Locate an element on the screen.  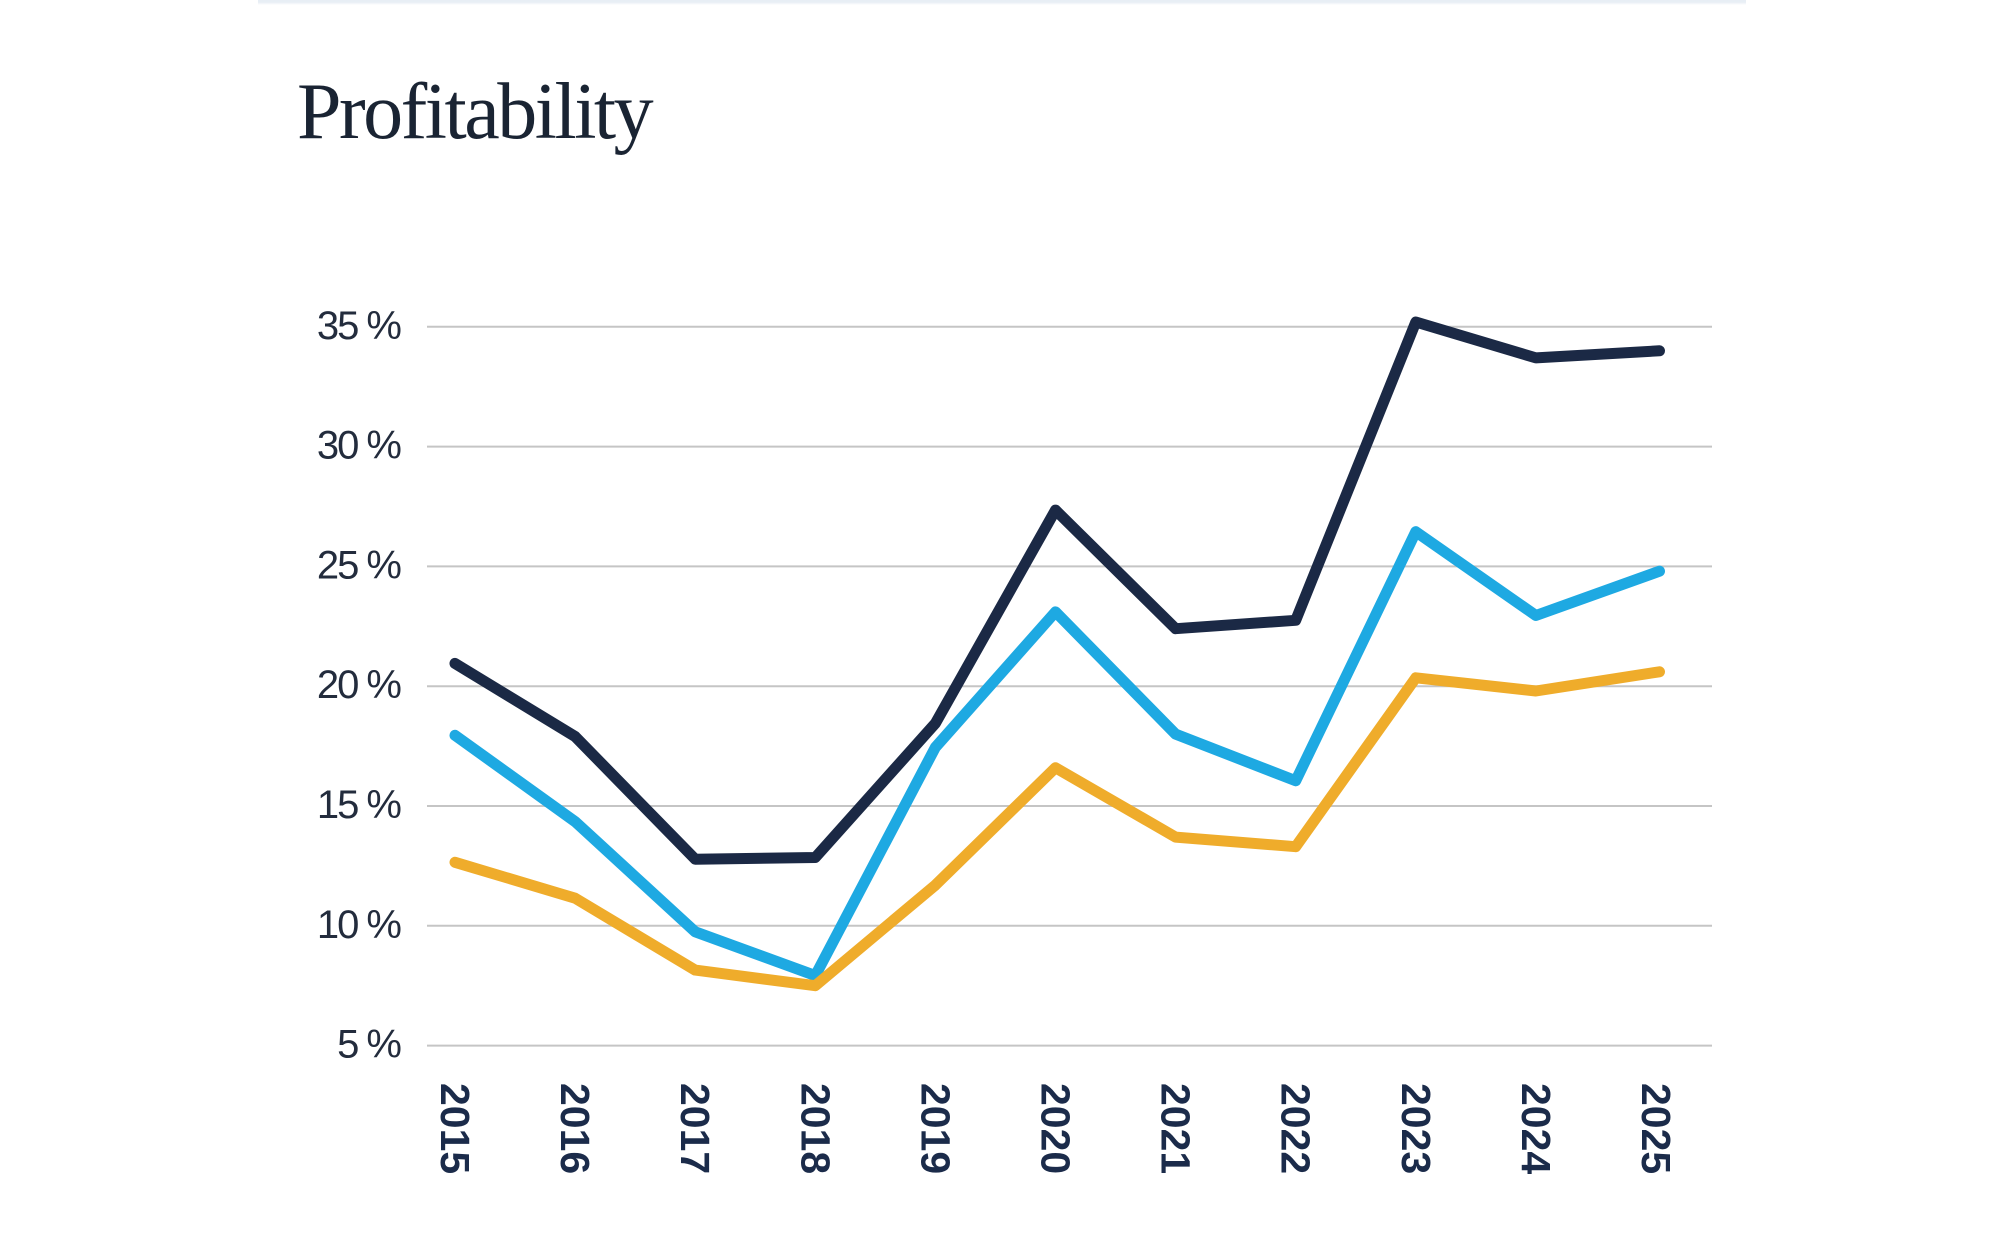
svg-text: 2024 is located at coordinates (1536, 1128).